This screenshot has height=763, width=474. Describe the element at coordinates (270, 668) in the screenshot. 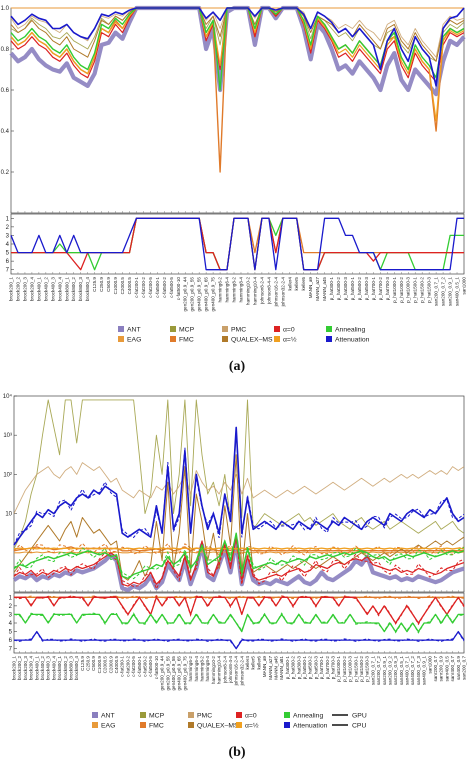

I see `x-tick-label: MANN_a27` at that location.